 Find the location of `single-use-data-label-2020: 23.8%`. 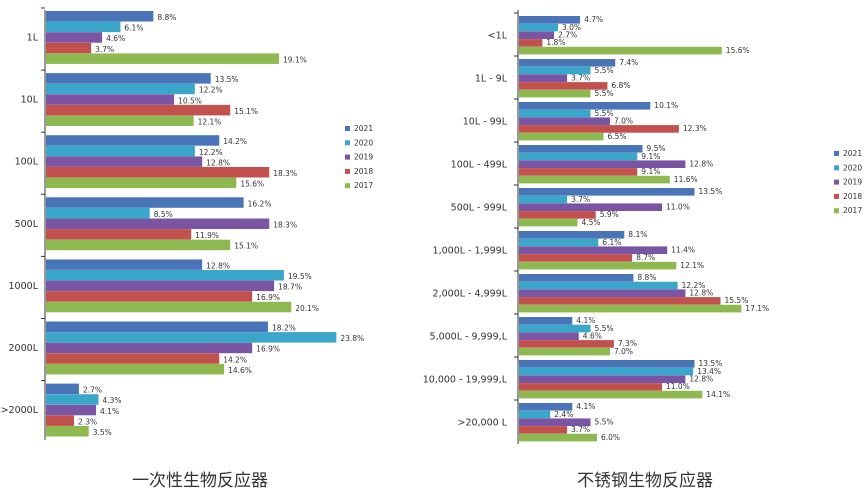

single-use-data-label-2020: 23.8% is located at coordinates (352, 338).